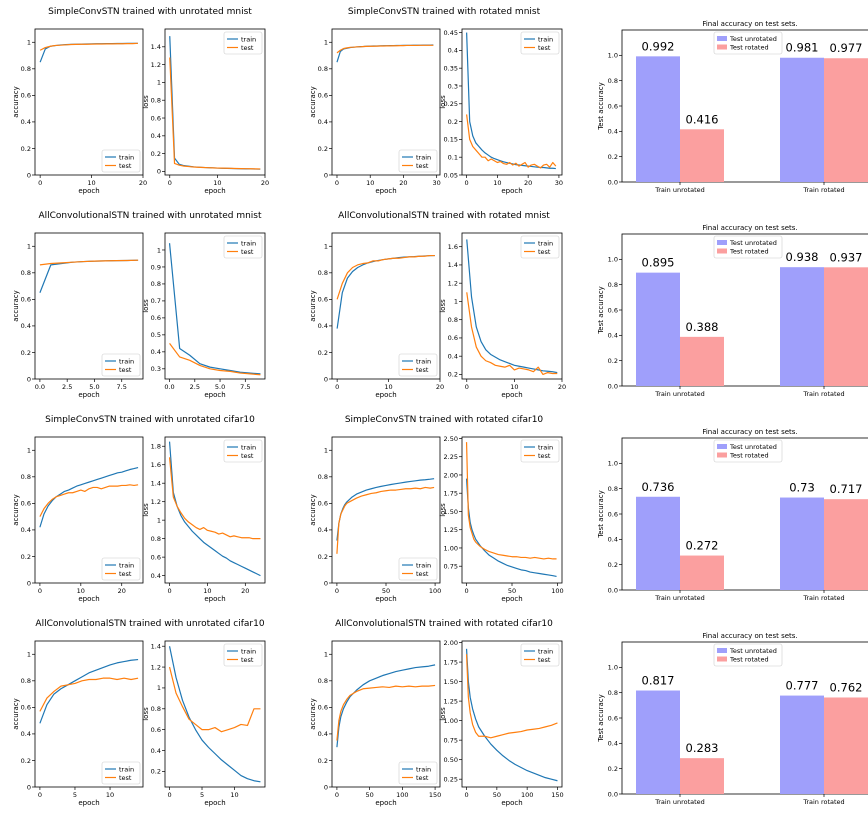 This screenshot has width=868, height=814. I want to click on bar-value-label: 0.937, so click(846, 257).